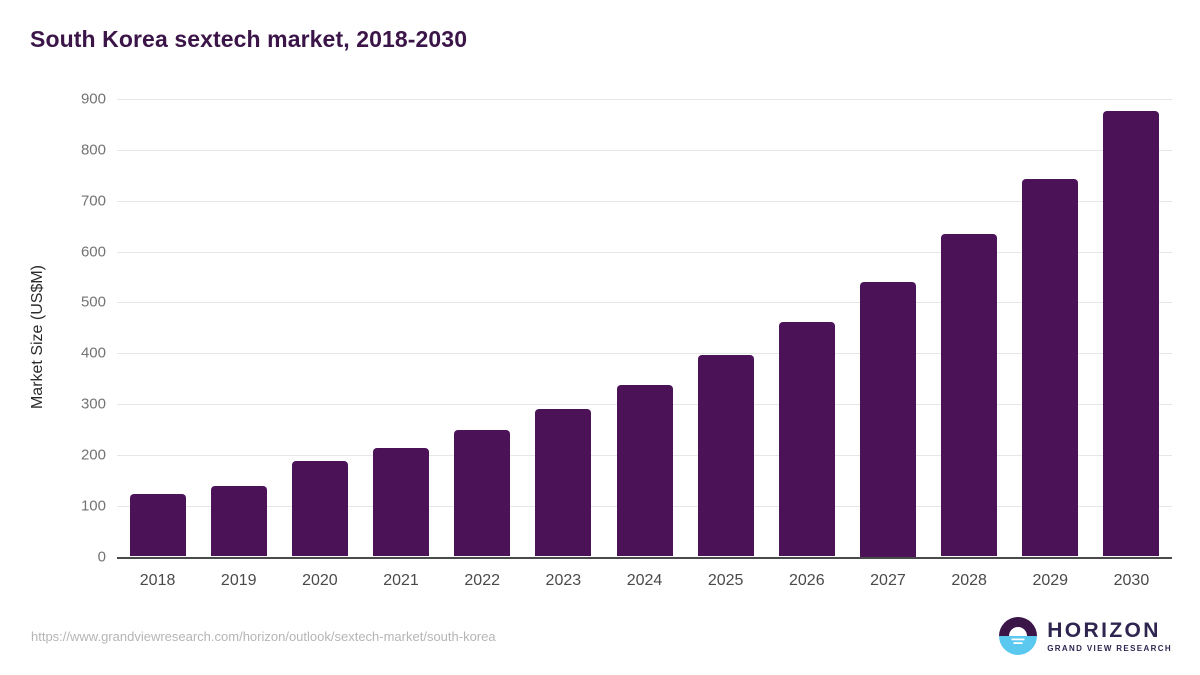 The width and height of the screenshot is (1200, 675). I want to click on x-axis-tick-label: 2027, so click(888, 580).